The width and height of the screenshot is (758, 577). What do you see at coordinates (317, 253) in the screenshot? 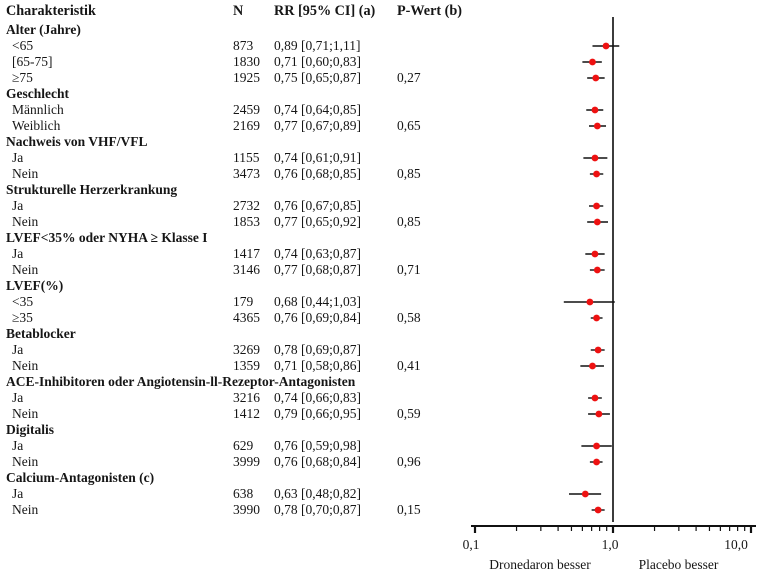
I see `row-rr-ci: 0,74 [0,63;0,87]` at bounding box center [317, 253].